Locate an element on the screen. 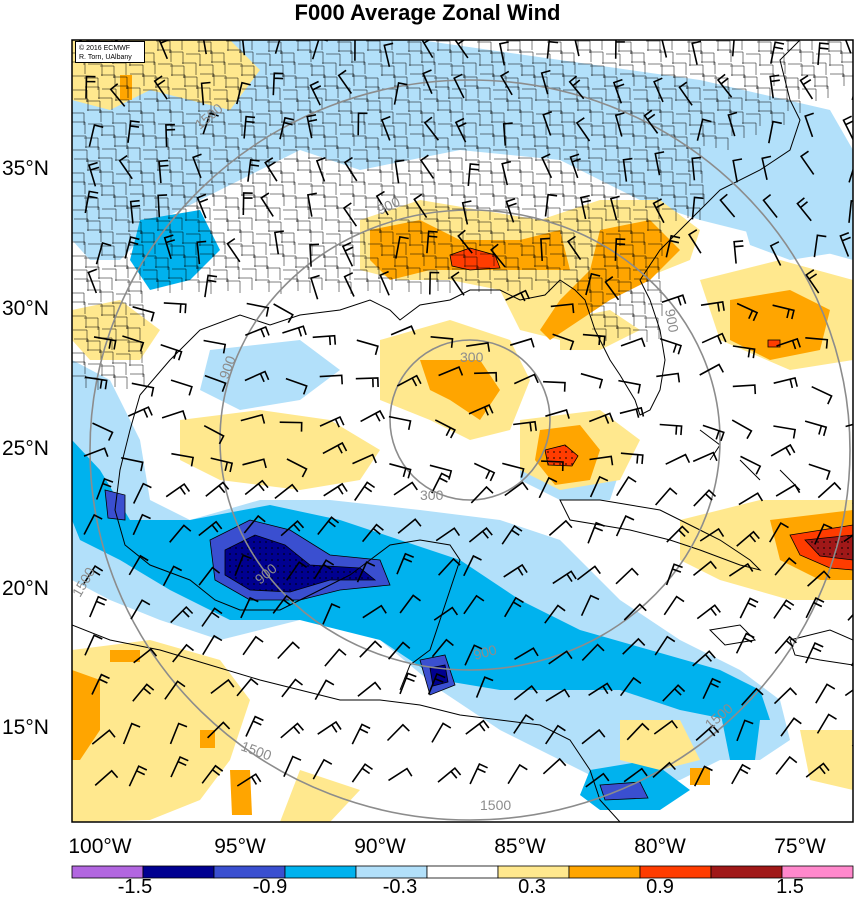  shade-yellow is located at coordinates (660, 745).